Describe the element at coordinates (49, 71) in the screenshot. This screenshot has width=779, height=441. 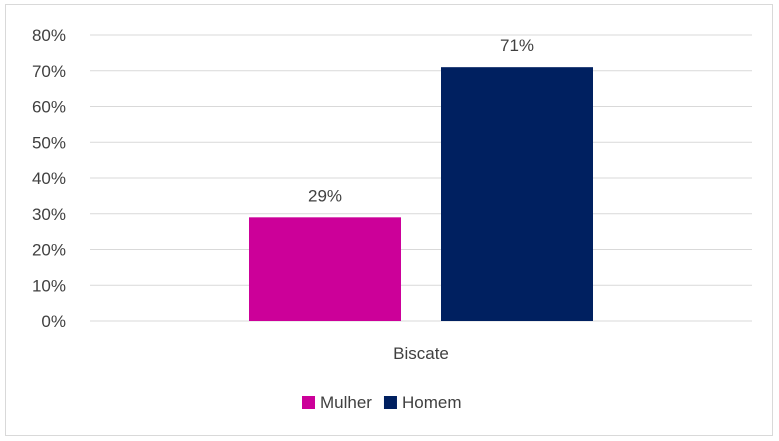
I see `y-tick-label-7: 70%` at that location.